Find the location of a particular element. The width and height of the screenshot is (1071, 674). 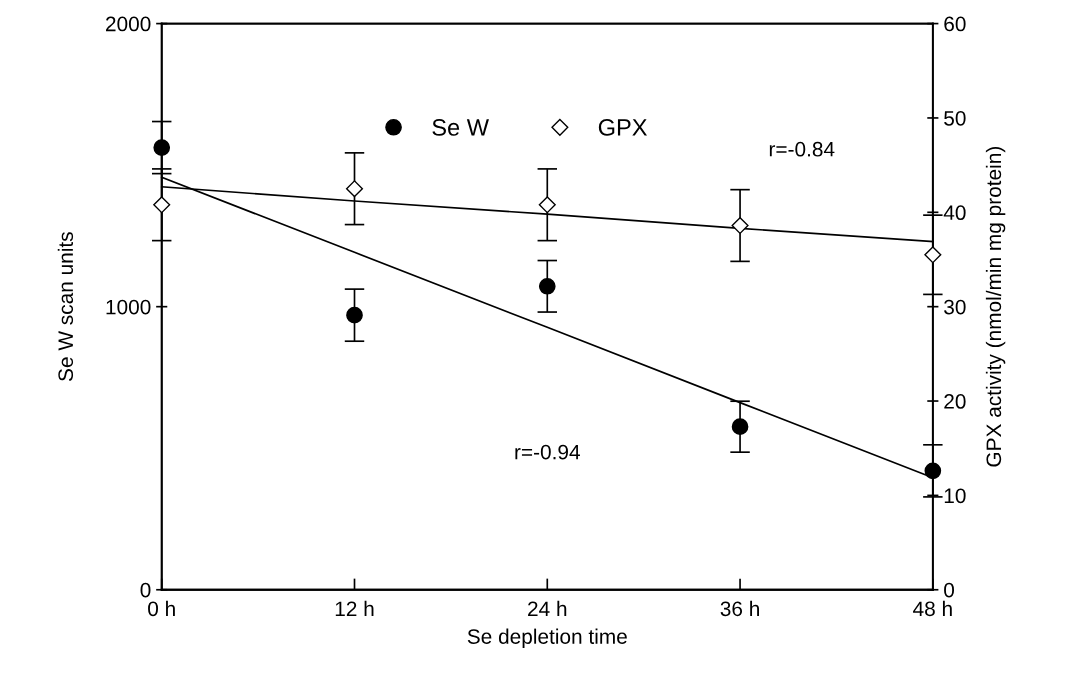

x-tick-label: 36 h is located at coordinates (739, 608).